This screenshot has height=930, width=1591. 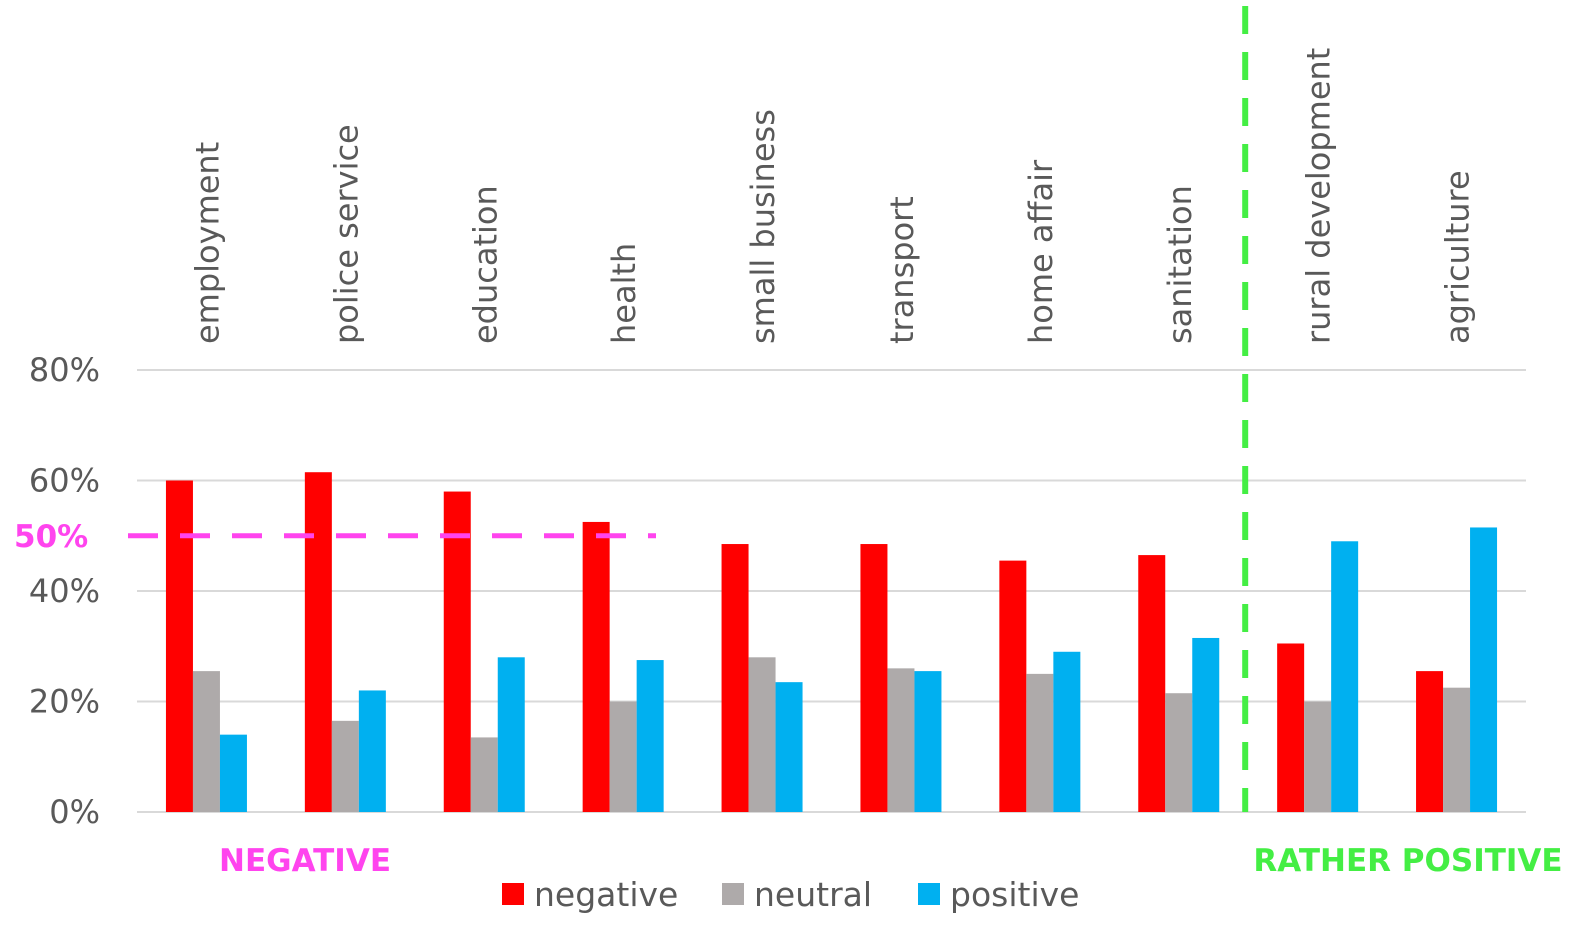 I want to click on bar-sanitation-negative, so click(x=1152, y=683).